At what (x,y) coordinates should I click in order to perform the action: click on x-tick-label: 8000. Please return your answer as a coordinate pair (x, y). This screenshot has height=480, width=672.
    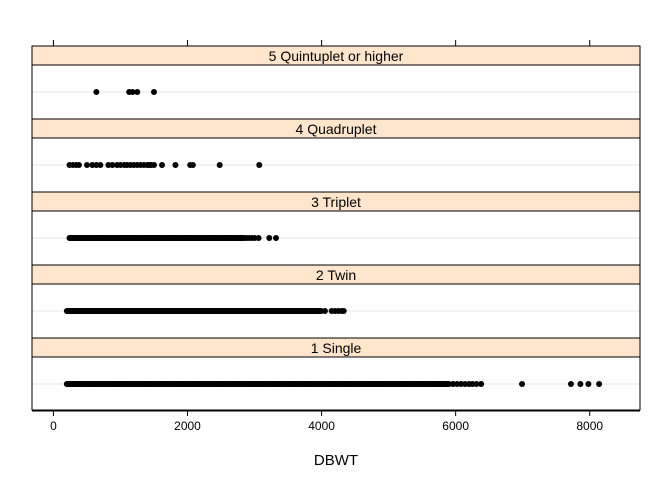
    Looking at the image, I should click on (589, 426).